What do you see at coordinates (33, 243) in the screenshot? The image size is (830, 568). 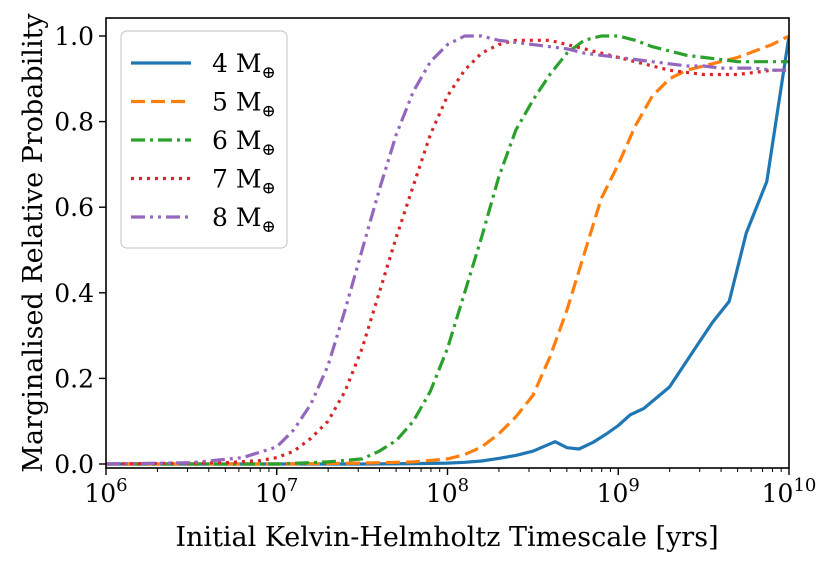 I see `y-axis-label: Marginalised Relative Probability` at bounding box center [33, 243].